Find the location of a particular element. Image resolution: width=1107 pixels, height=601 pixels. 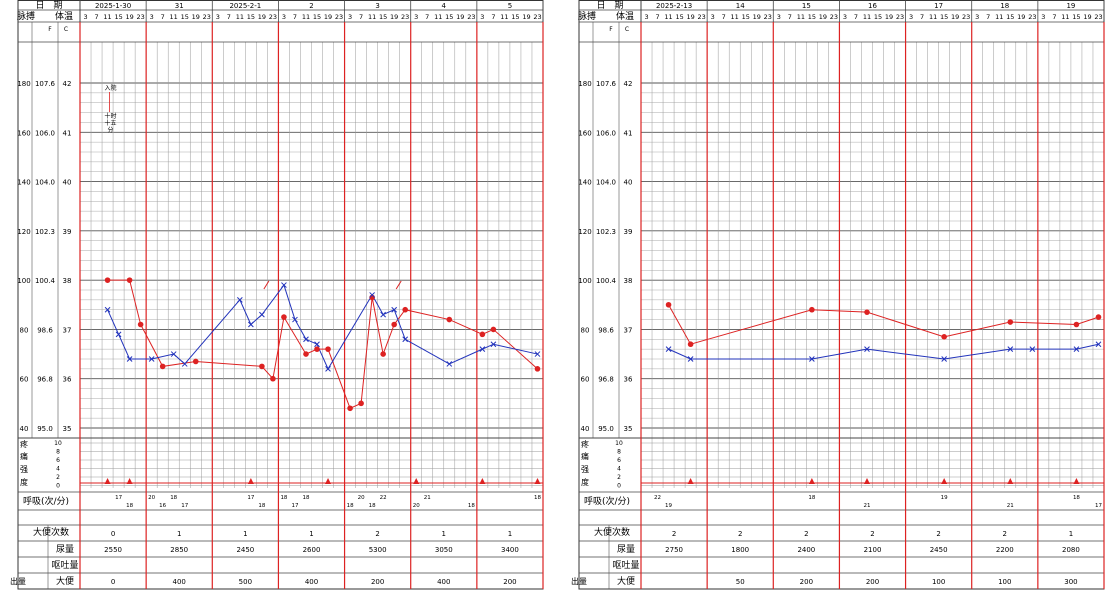

date-cell: 31 is located at coordinates (179, 6).